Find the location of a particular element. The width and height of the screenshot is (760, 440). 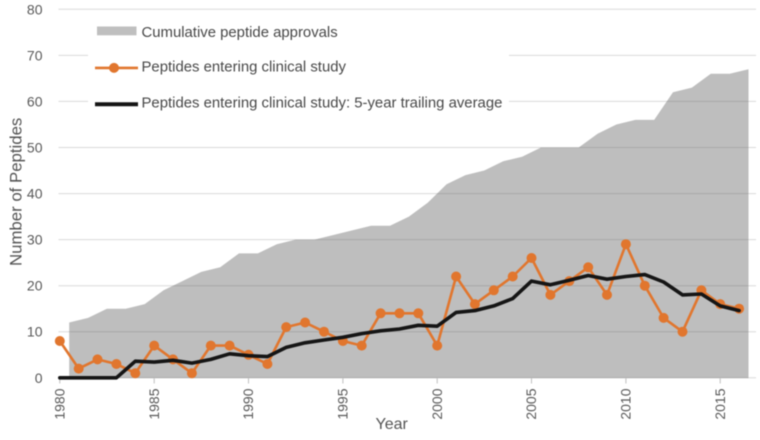

svg-text: 10 is located at coordinates (35, 332).